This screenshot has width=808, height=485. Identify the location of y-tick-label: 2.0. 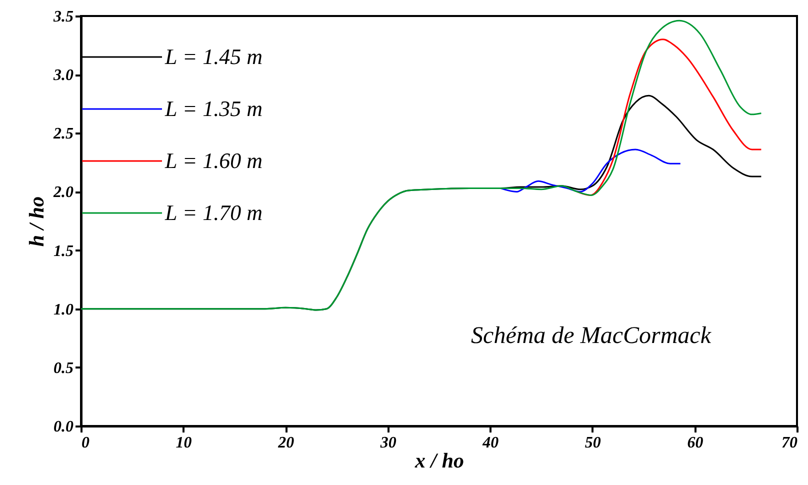
(63, 193).